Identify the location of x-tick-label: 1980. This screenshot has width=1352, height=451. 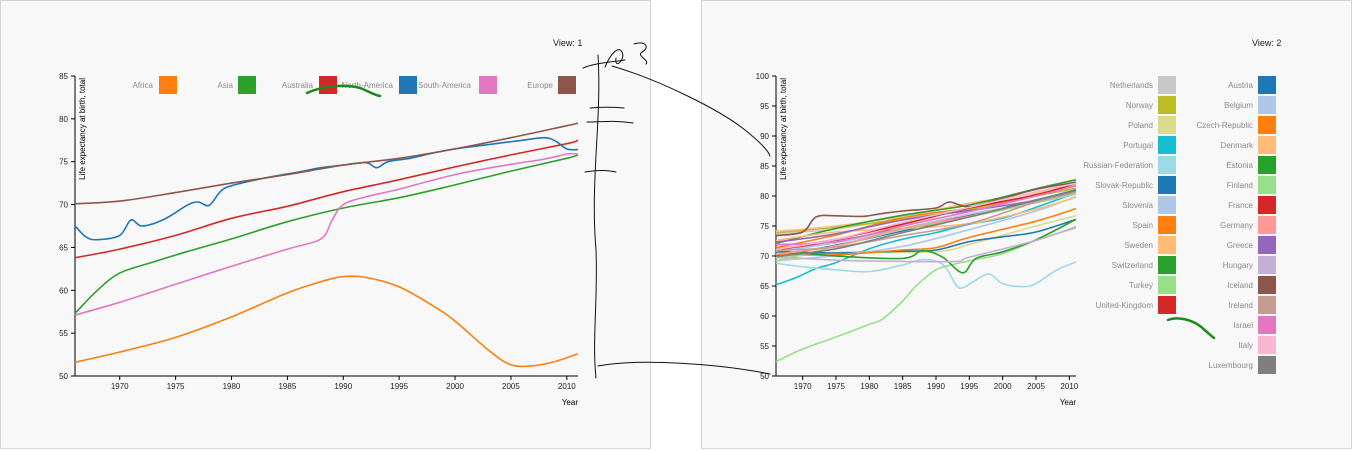
(869, 386).